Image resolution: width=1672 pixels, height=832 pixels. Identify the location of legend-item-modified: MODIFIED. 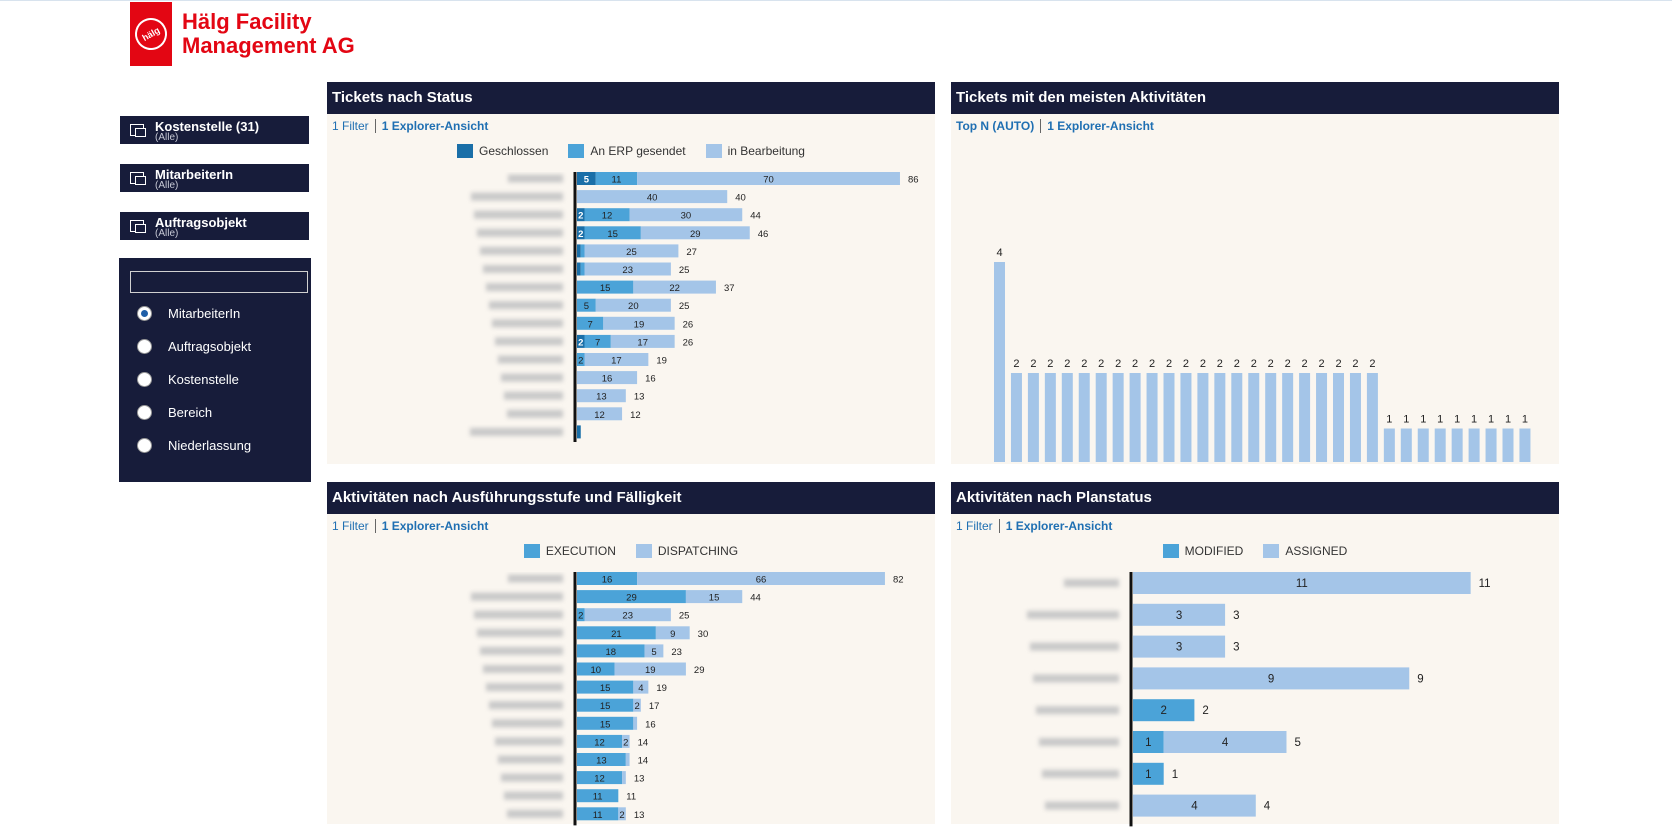
(1202, 551).